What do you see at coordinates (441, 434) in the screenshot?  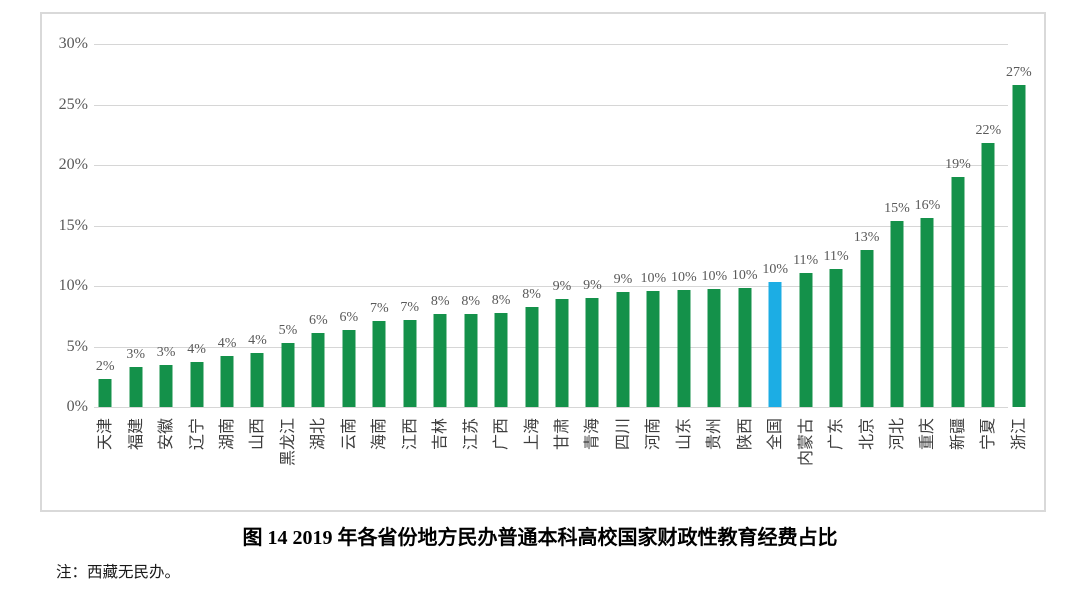 I see `x-tick-label: 吉林` at bounding box center [441, 434].